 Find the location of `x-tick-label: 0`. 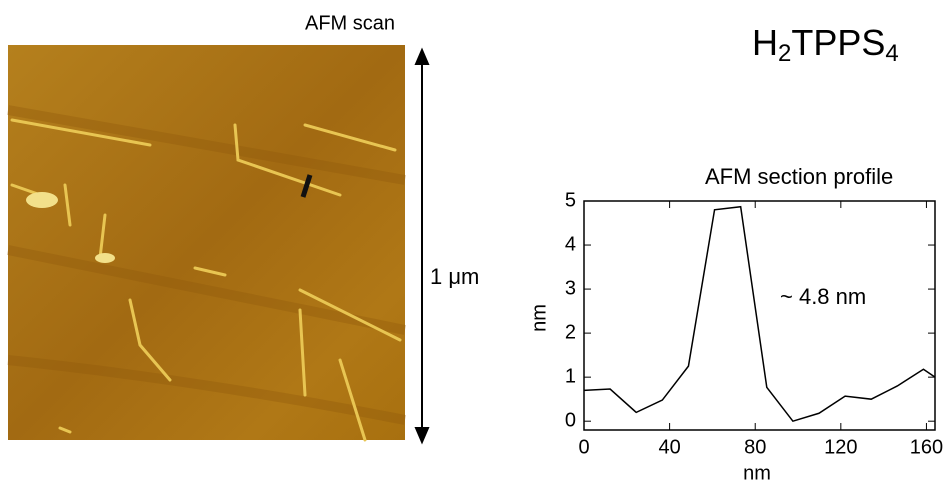

x-tick-label: 0 is located at coordinates (583, 447).